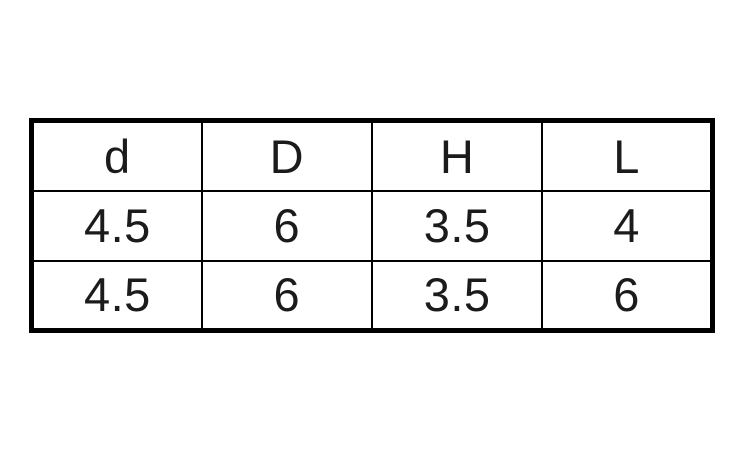 The width and height of the screenshot is (750, 450). Describe the element at coordinates (287, 225) in the screenshot. I see `cell-r1-D: 6` at that location.